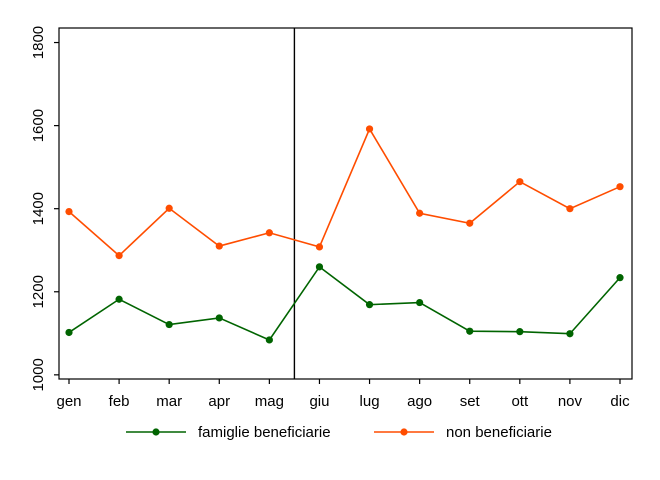  I want to click on x-tick-label: ott, so click(520, 401).